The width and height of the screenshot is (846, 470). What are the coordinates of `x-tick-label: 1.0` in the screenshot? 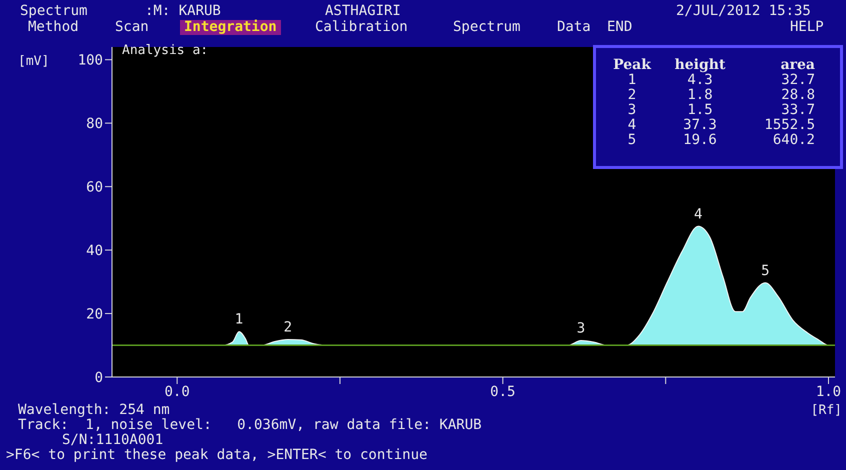 It's located at (829, 392).